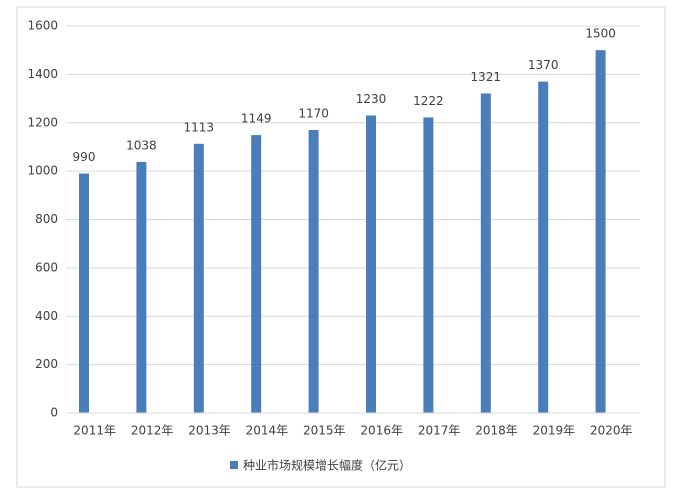 Image resolution: width=683 pixels, height=492 pixels. I want to click on y-tick-label: 0, so click(54, 413).